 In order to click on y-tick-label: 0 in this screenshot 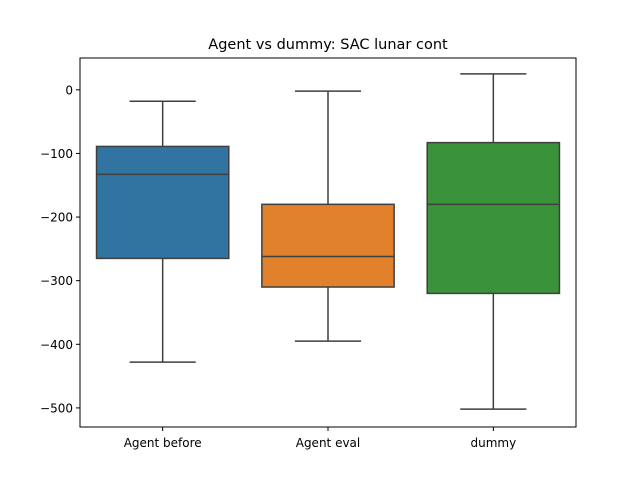, I will do `click(69, 90)`.